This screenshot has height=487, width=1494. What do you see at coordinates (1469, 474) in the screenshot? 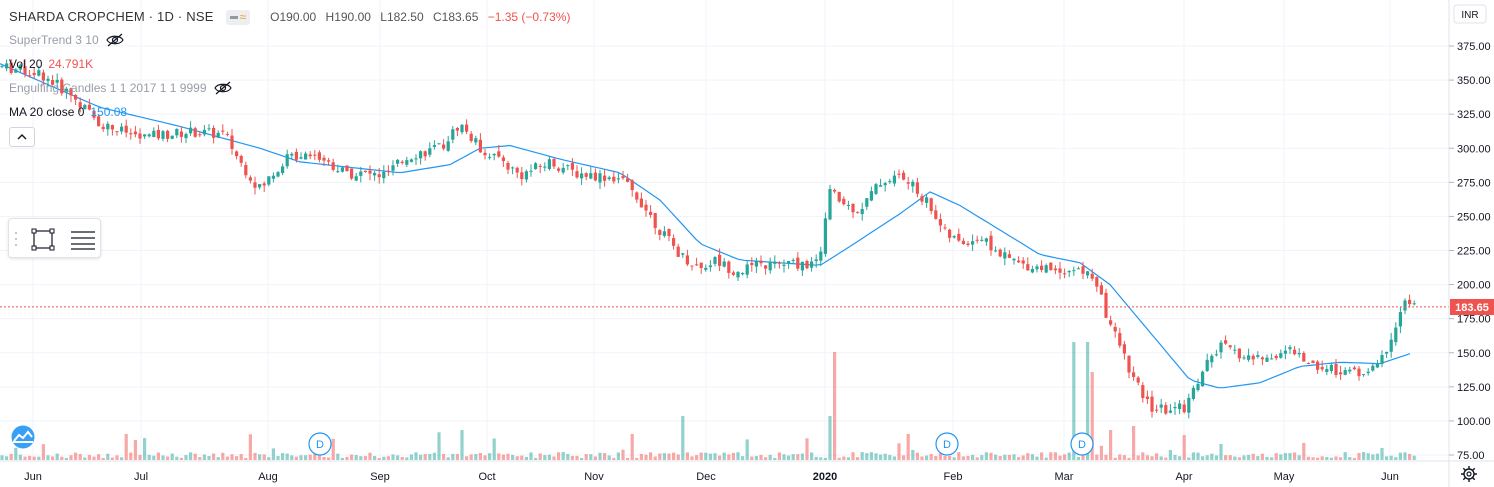
I see `settings-icon` at bounding box center [1469, 474].